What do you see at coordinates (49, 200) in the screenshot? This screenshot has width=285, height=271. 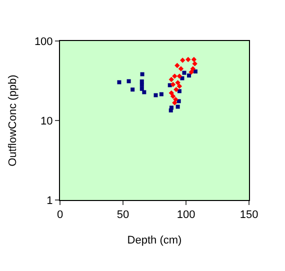 I see `y-tick-label: 1` at bounding box center [49, 200].